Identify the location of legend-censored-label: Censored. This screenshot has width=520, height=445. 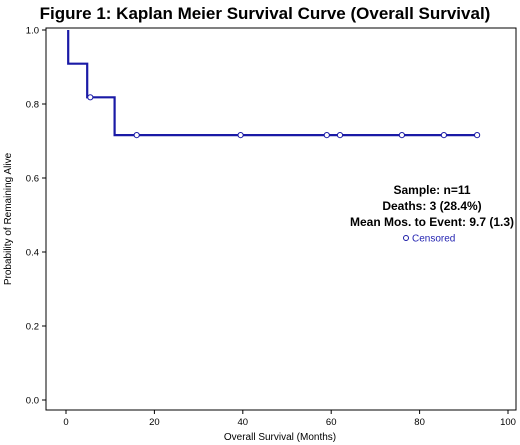
(433, 239).